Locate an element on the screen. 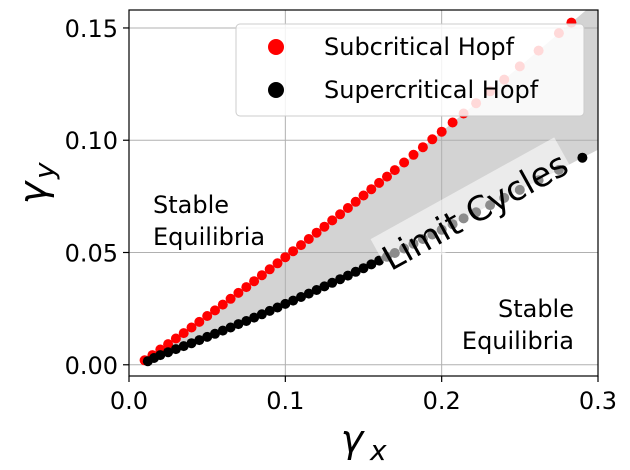 The image size is (630, 470). x-axis-ticks: 0.0 0.1 0.2 0.3 is located at coordinates (363, 395).